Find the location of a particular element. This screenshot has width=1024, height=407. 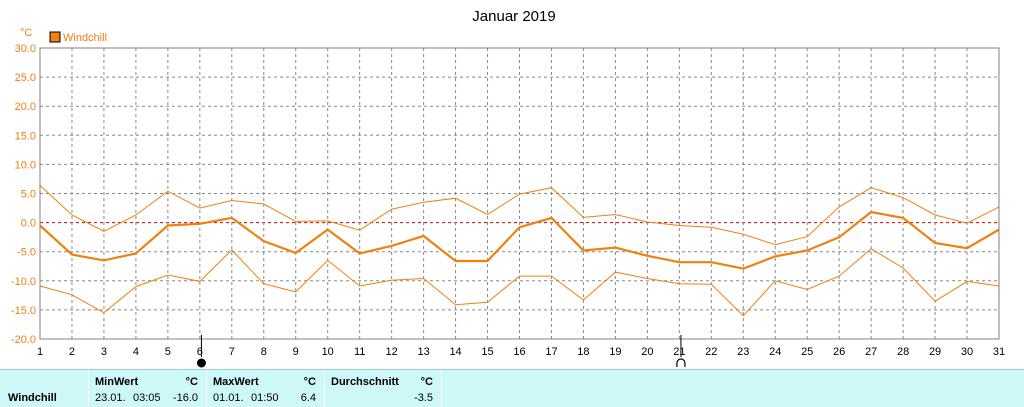

new-moon-icon is located at coordinates (201, 363).